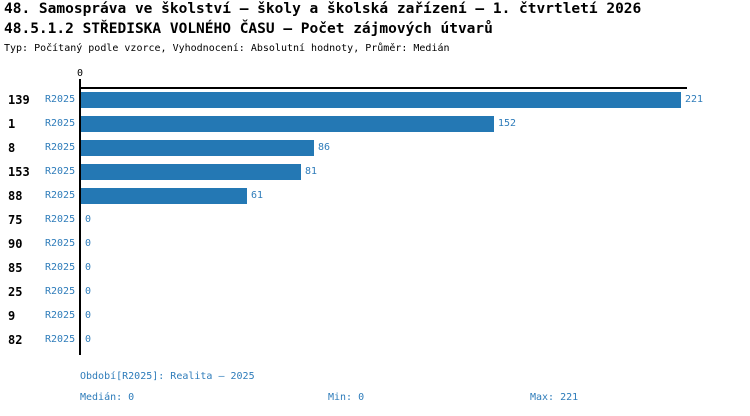 This screenshot has width=750, height=416. What do you see at coordinates (554, 397) in the screenshot?
I see `max-stat: Max: 221` at bounding box center [554, 397].